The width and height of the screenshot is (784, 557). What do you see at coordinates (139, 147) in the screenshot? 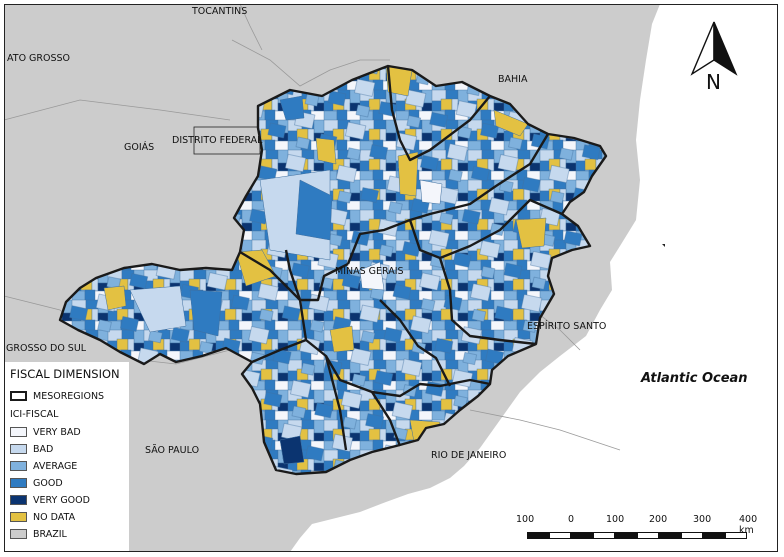
I see `label-goias: GOIÁS` at bounding box center [139, 147].